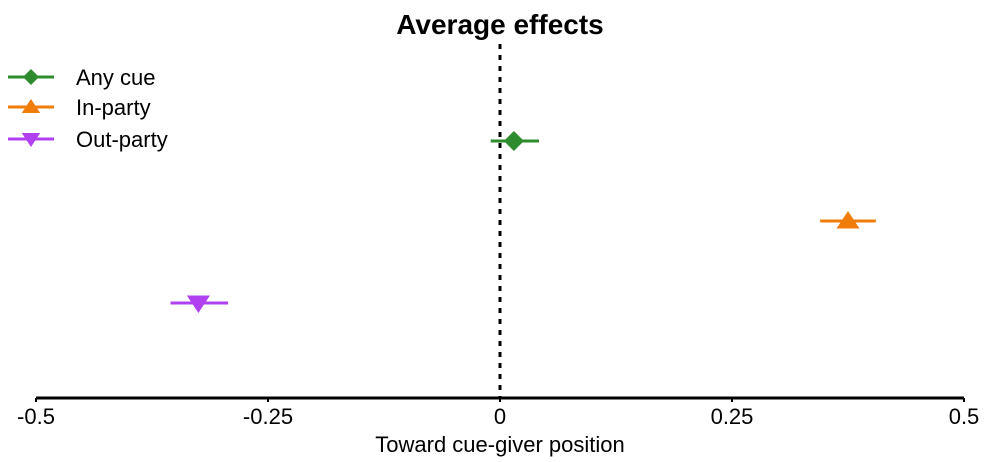 This screenshot has height=462, width=1000. What do you see at coordinates (732, 416) in the screenshot?
I see `x-tick-label: 0.25` at bounding box center [732, 416].